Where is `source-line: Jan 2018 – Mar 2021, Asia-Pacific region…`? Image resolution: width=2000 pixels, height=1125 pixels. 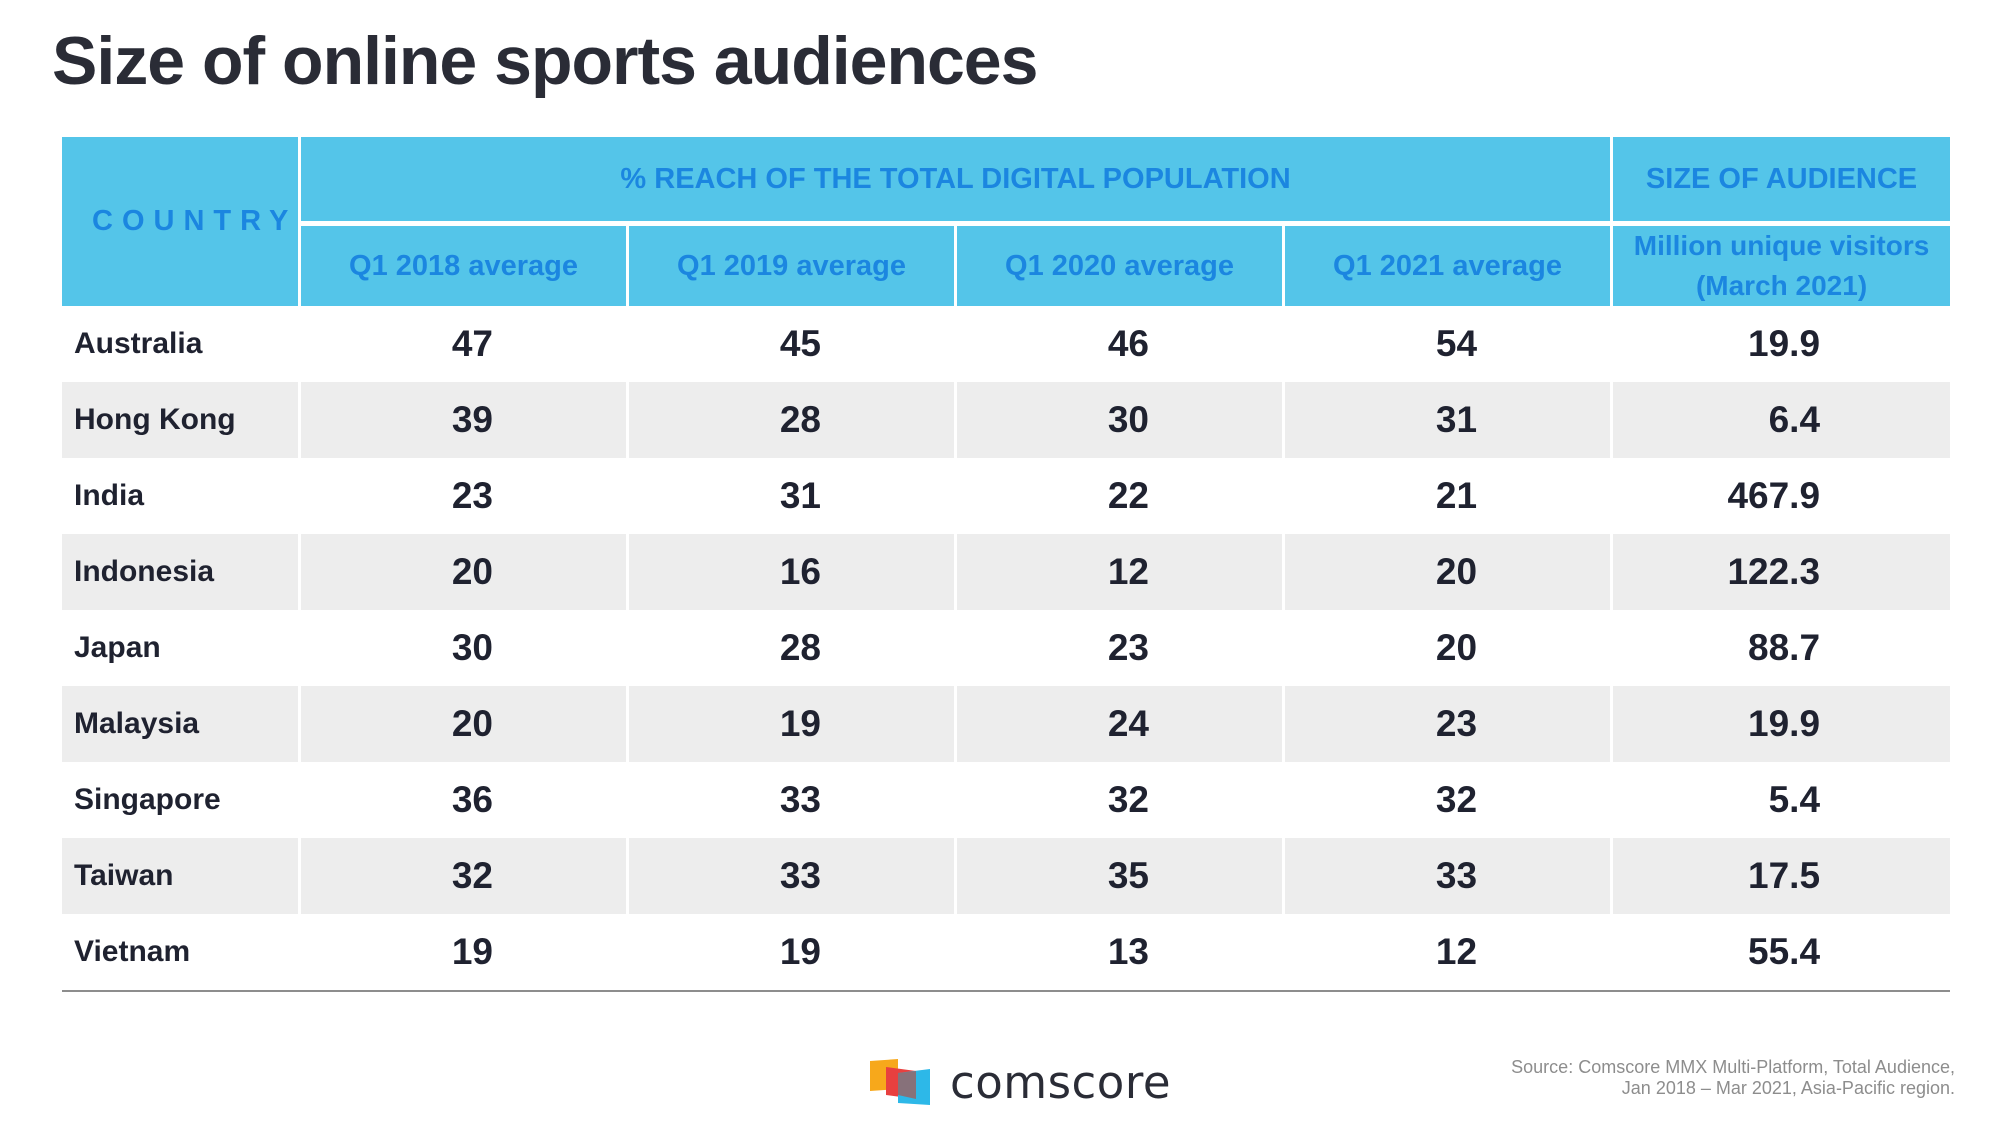
source-line: Jan 2018 – Mar 2021, Asia-Pacific region… is located at coordinates (1788, 1088).